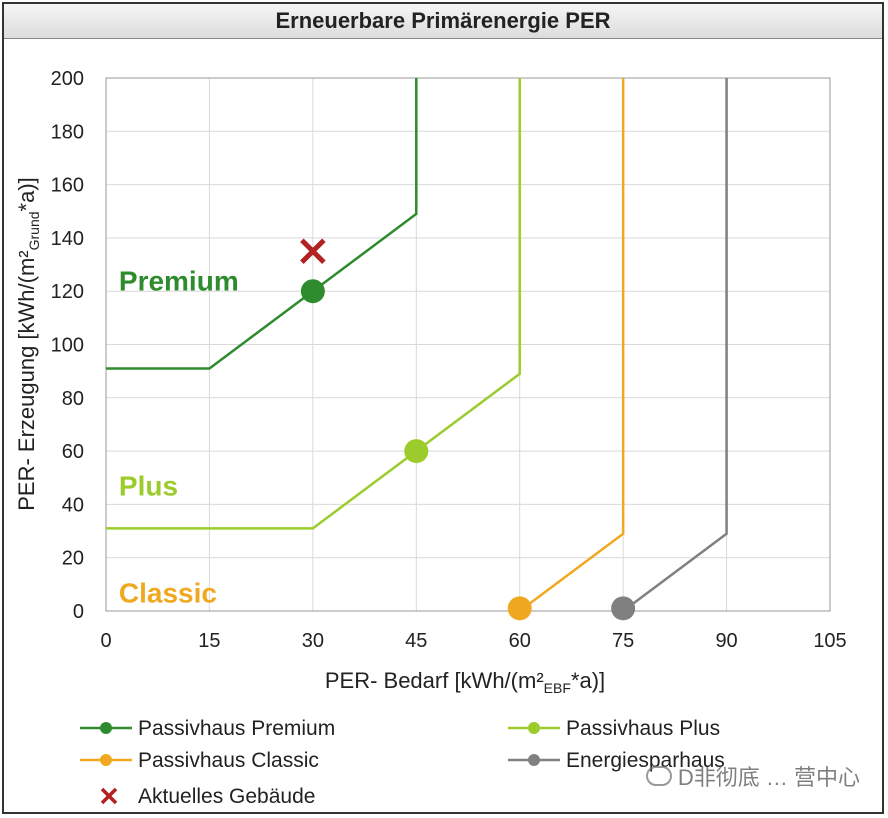 The height and width of the screenshot is (818, 888). Describe the element at coordinates (73, 505) in the screenshot. I see `y-tick-label: 40` at that location.